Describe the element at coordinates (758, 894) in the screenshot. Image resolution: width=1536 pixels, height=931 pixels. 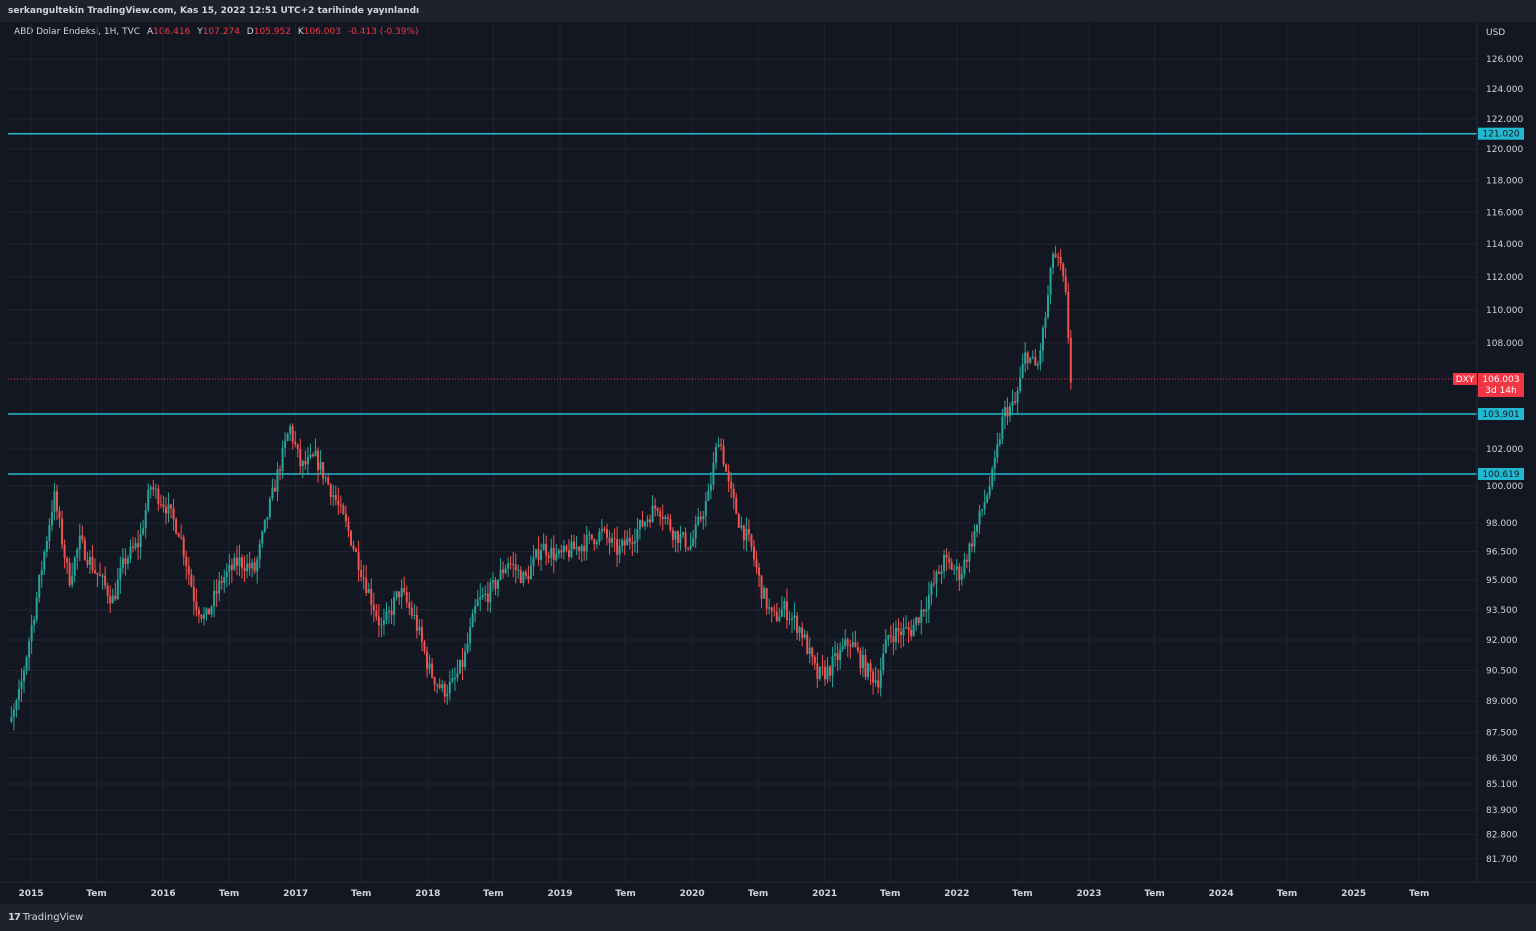
I see `x-tick-label: Tem` at that location.